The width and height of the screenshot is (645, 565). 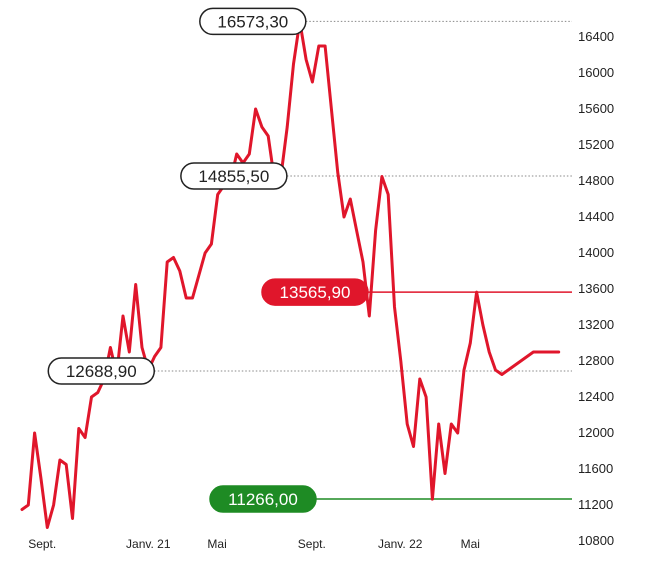 I want to click on y-tick-label: 11600, so click(x=595, y=468).